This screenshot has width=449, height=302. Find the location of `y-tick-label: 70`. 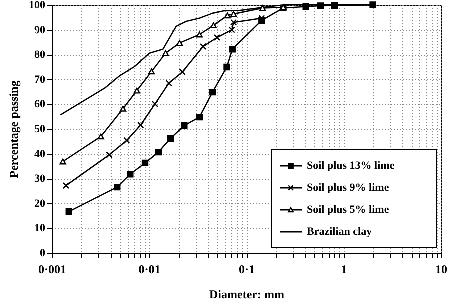

y-tick-label: 70 is located at coordinates (40, 80).